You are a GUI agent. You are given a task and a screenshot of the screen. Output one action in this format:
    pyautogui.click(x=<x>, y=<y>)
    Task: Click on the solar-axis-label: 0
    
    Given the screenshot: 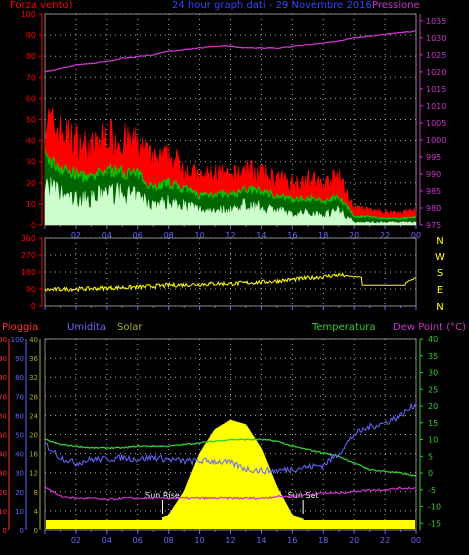 What is the action you would take?
    pyautogui.click(x=36, y=531)
    